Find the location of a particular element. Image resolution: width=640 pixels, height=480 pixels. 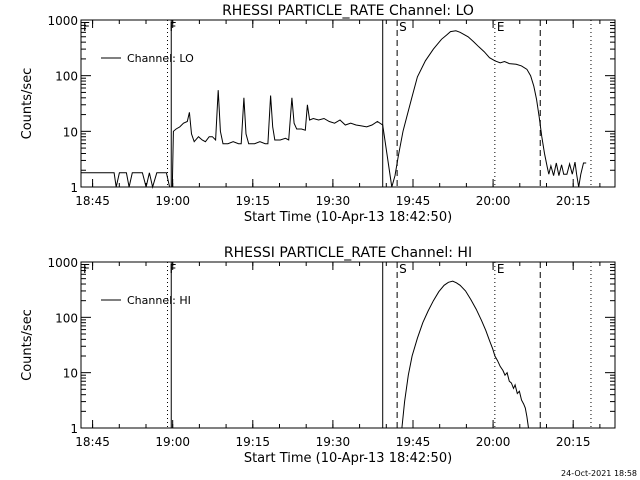

legend-label: Channel: HI is located at coordinates (159, 300).